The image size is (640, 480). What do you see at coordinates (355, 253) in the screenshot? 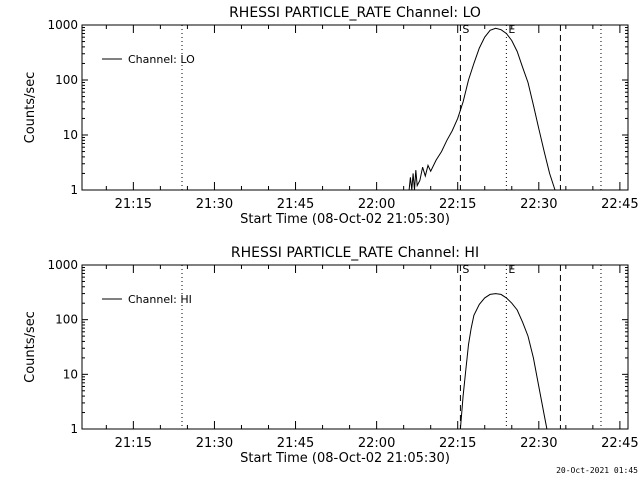
I see `chart-title: RHESSI PARTICLE_RATE Channel: HI` at bounding box center [355, 253].